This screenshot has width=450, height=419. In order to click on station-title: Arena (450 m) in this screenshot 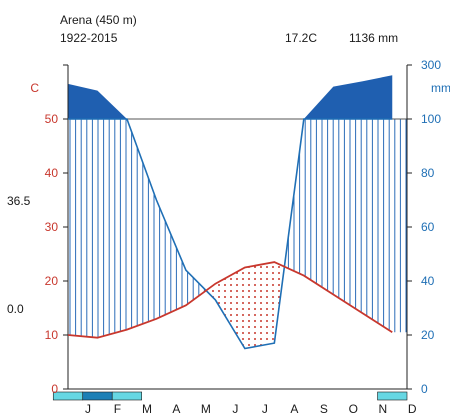, I will do `click(98, 20)`.